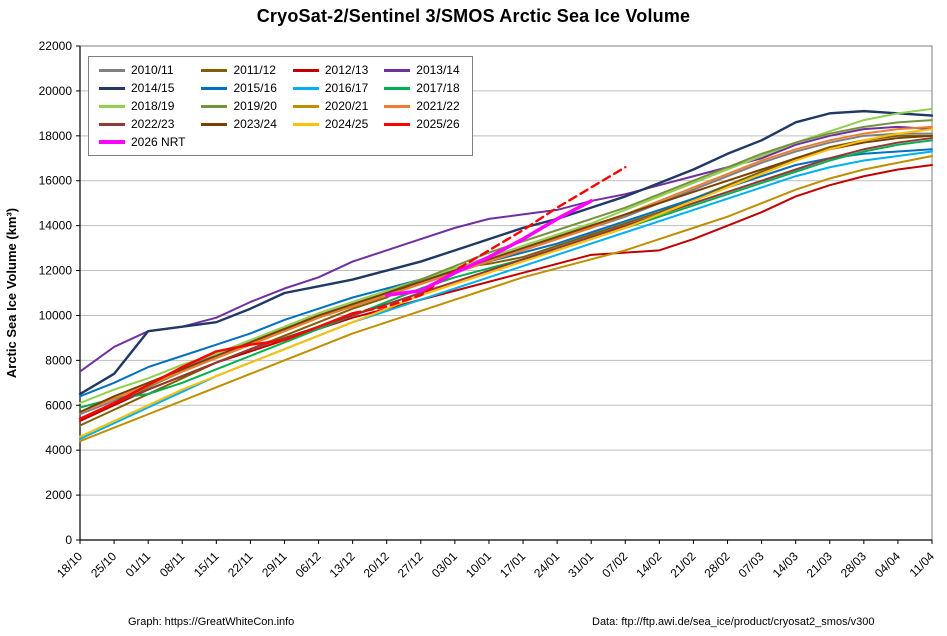  I want to click on svg-text: 12000, so click(56, 271).